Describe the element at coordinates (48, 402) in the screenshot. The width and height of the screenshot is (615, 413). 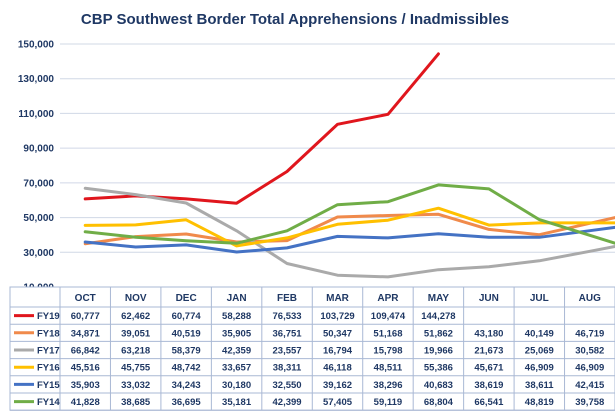
I see `legend-label: FY14` at that location.